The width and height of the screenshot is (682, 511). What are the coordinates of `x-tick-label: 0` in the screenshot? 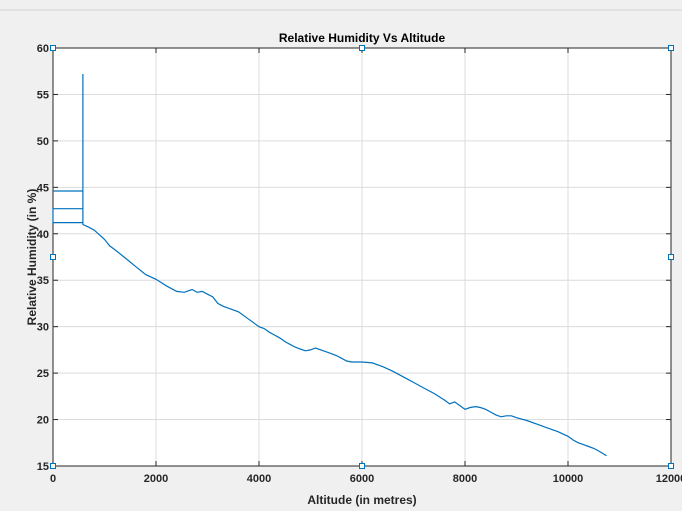 It's located at (53, 479).